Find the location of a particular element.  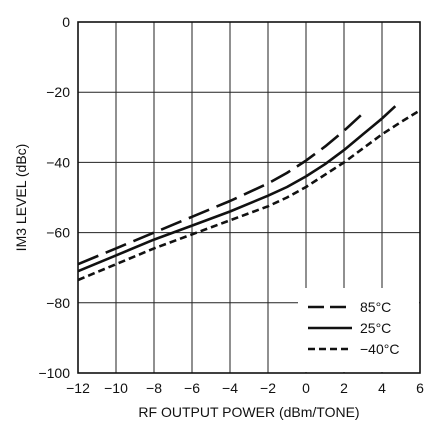

x-tick-label: −10 is located at coordinates (116, 388).